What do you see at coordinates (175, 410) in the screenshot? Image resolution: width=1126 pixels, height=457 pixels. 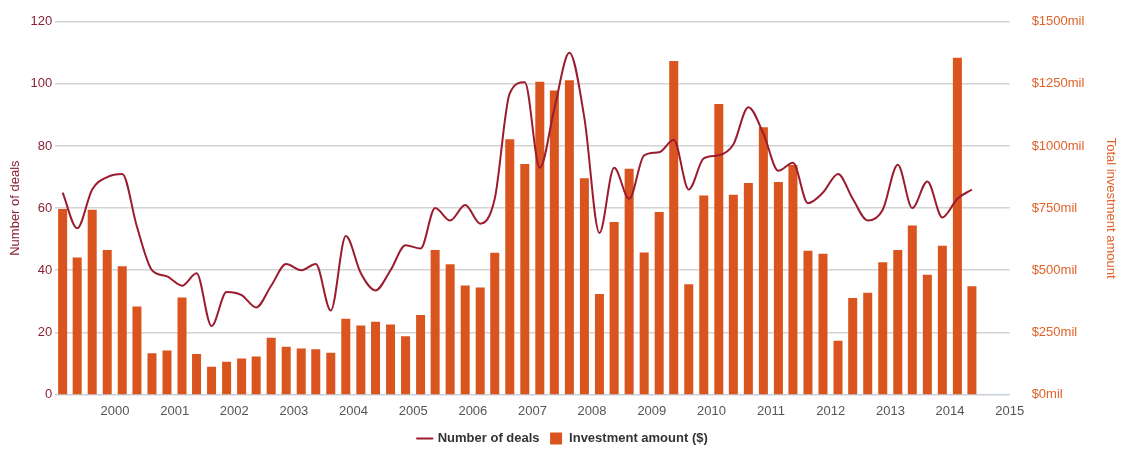 I see `x-tick-label: 2001` at bounding box center [175, 410].